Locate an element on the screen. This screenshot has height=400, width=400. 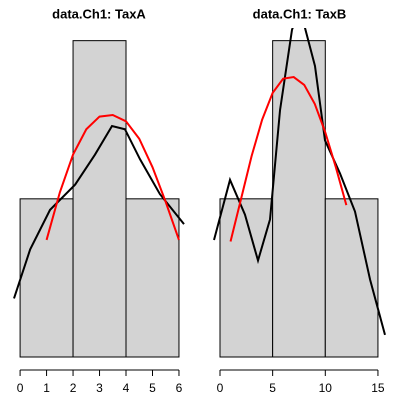
x-tick-label: 4 is located at coordinates (126, 388).